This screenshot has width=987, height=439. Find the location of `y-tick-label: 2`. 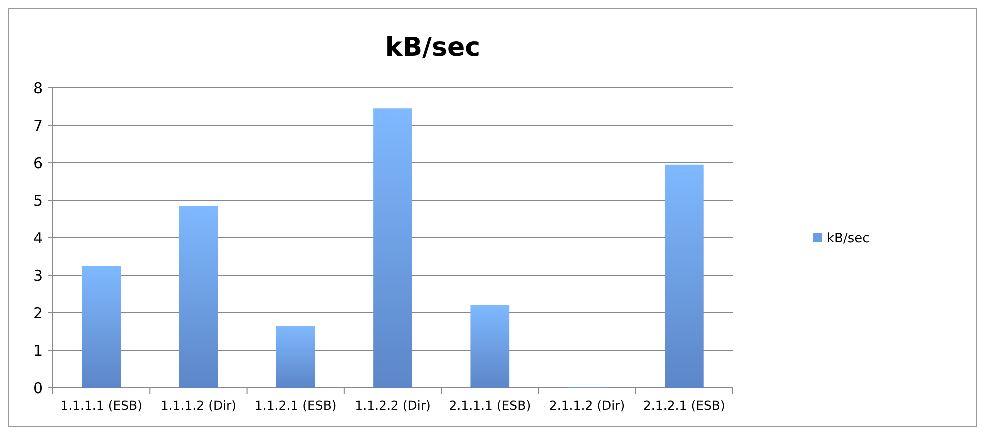

y-tick-label: 2 is located at coordinates (38, 313).